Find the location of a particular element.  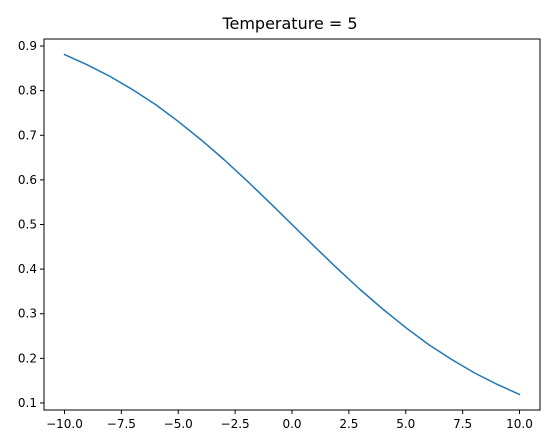

y-tick-label: 0.6 is located at coordinates (27, 180).